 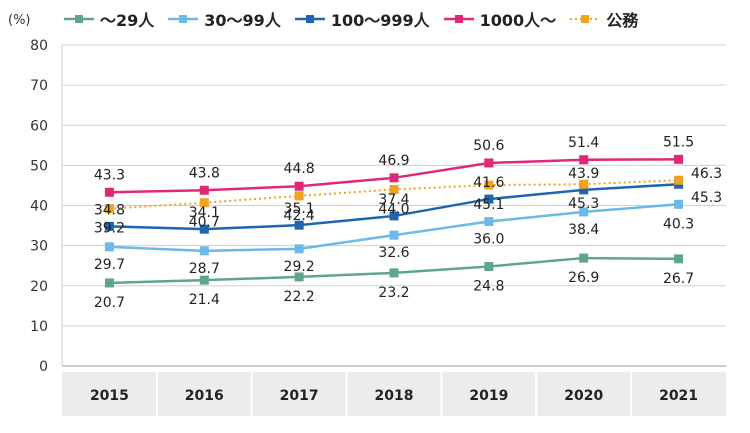 I want to click on legend-label-100-999: 100～999人, so click(x=380, y=20).